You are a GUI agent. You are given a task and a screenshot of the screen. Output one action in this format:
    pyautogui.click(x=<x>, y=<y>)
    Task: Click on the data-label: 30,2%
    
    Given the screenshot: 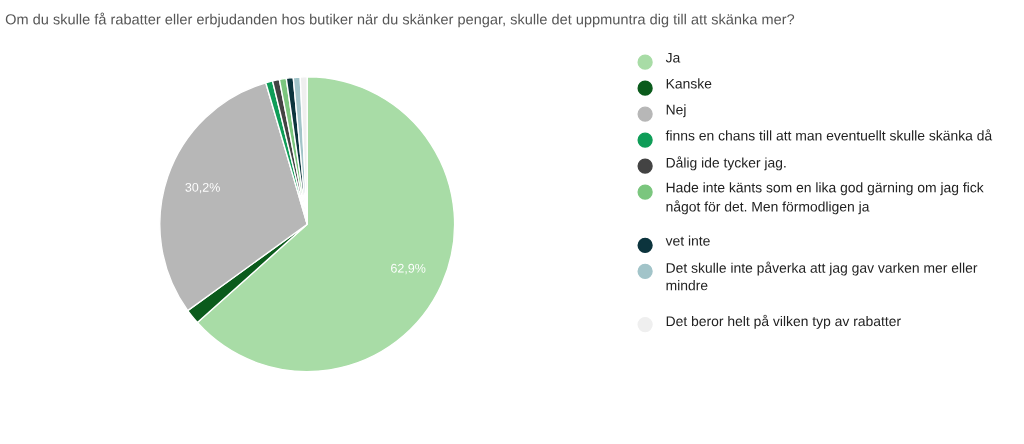 What is the action you would take?
    pyautogui.click(x=202, y=188)
    